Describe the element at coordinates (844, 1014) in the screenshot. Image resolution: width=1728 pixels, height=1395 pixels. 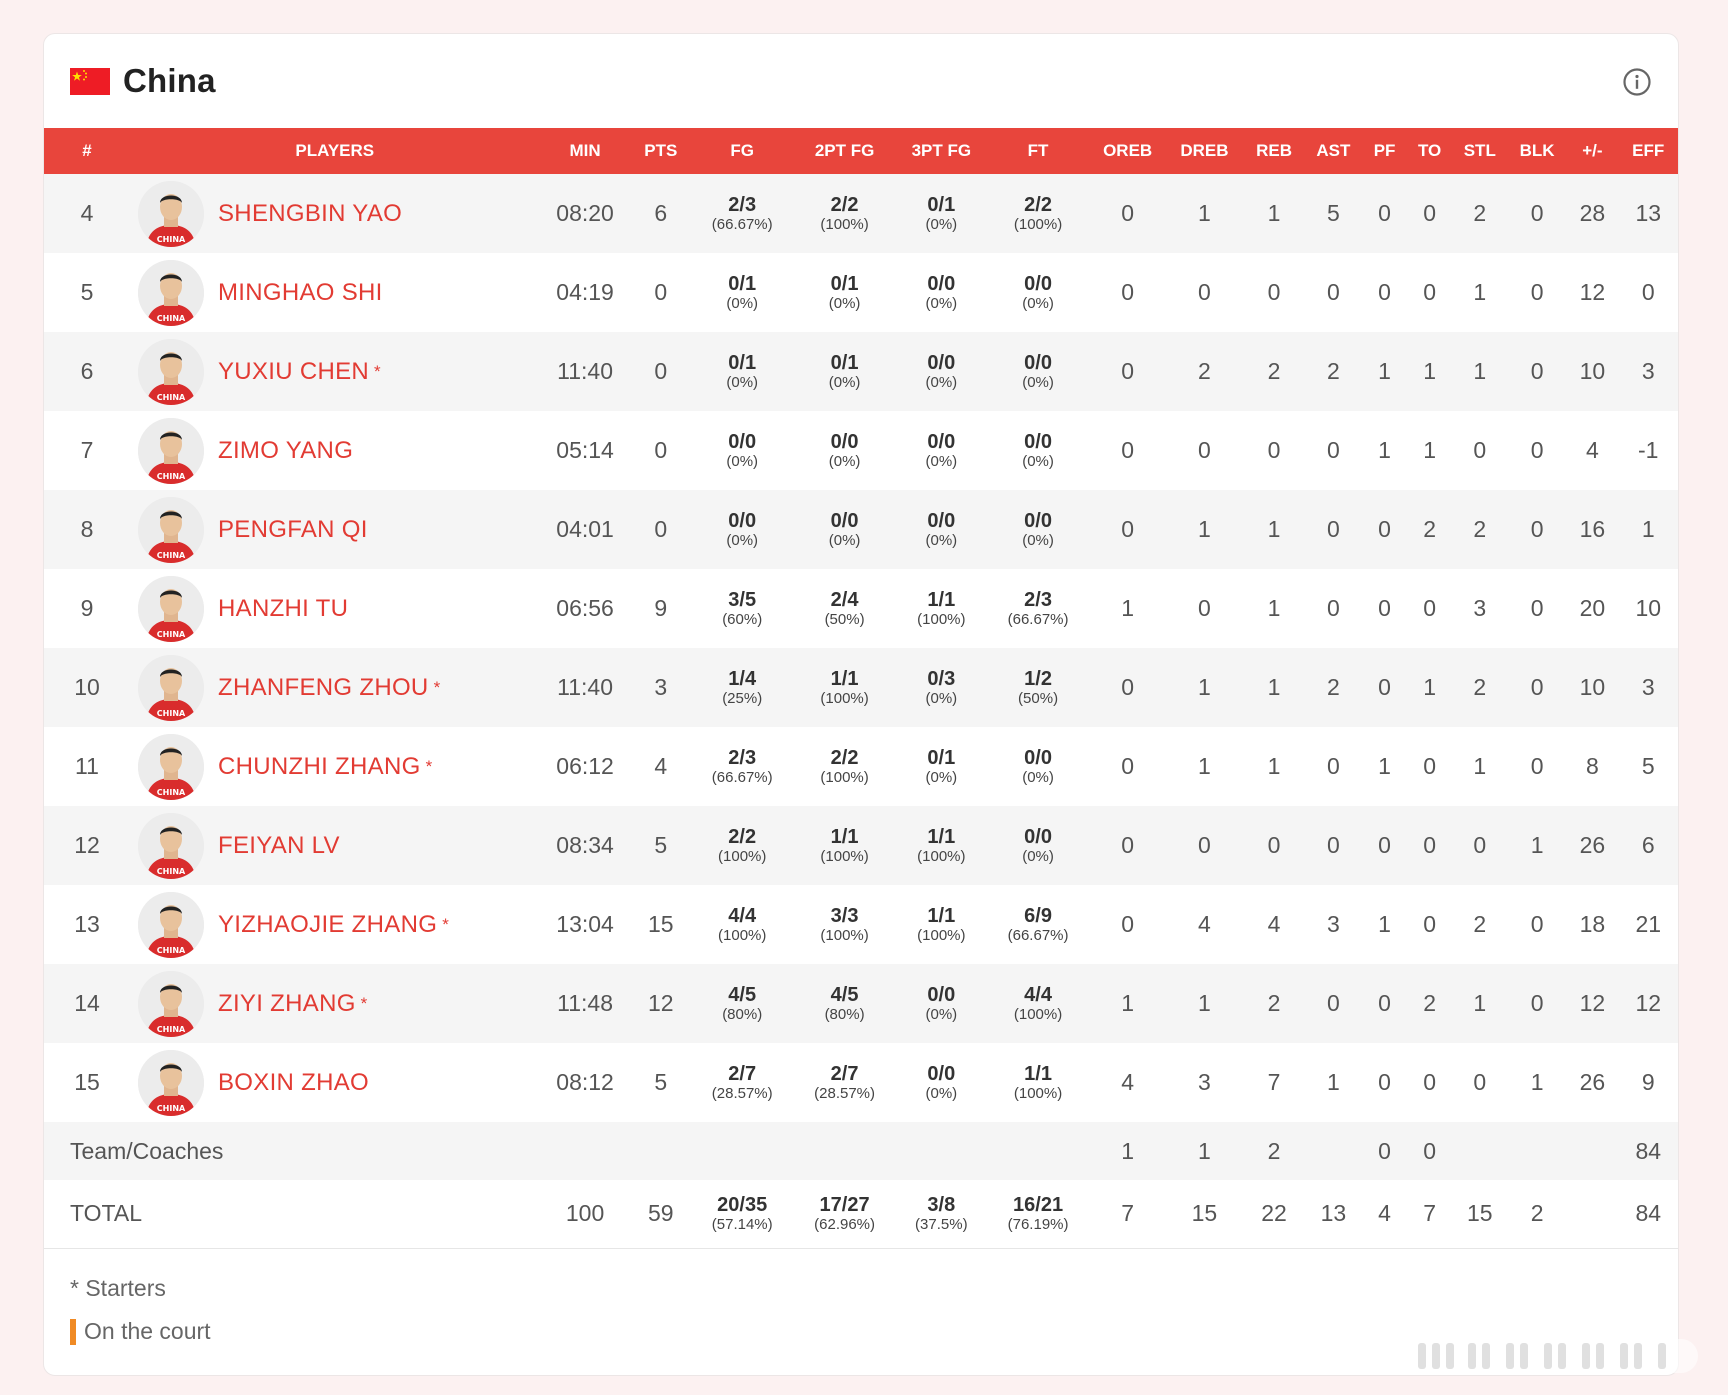
I see `shot-percentage: (80%)` at that location.